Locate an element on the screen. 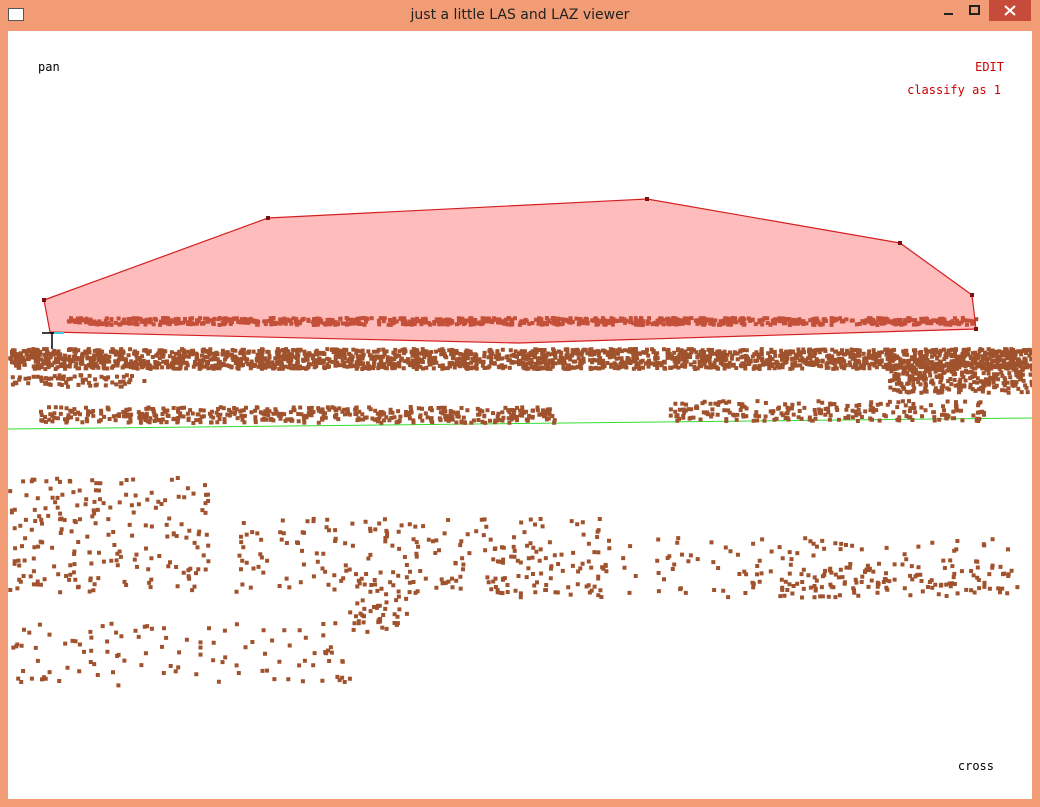 The height and width of the screenshot is (807, 1040). ground-line is located at coordinates (520, 423).